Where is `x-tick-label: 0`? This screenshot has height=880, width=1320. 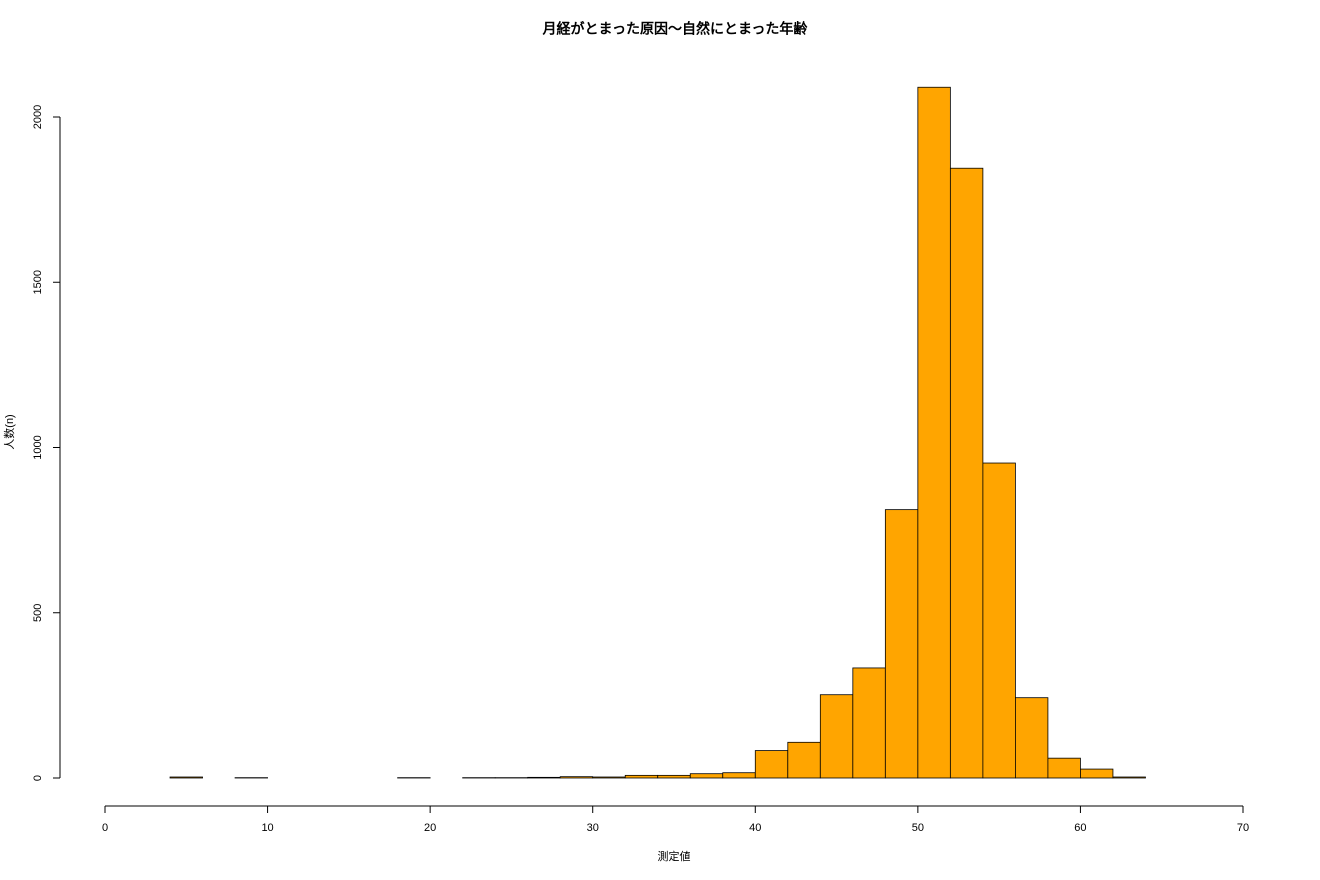 x-tick-label: 0 is located at coordinates (105, 828).